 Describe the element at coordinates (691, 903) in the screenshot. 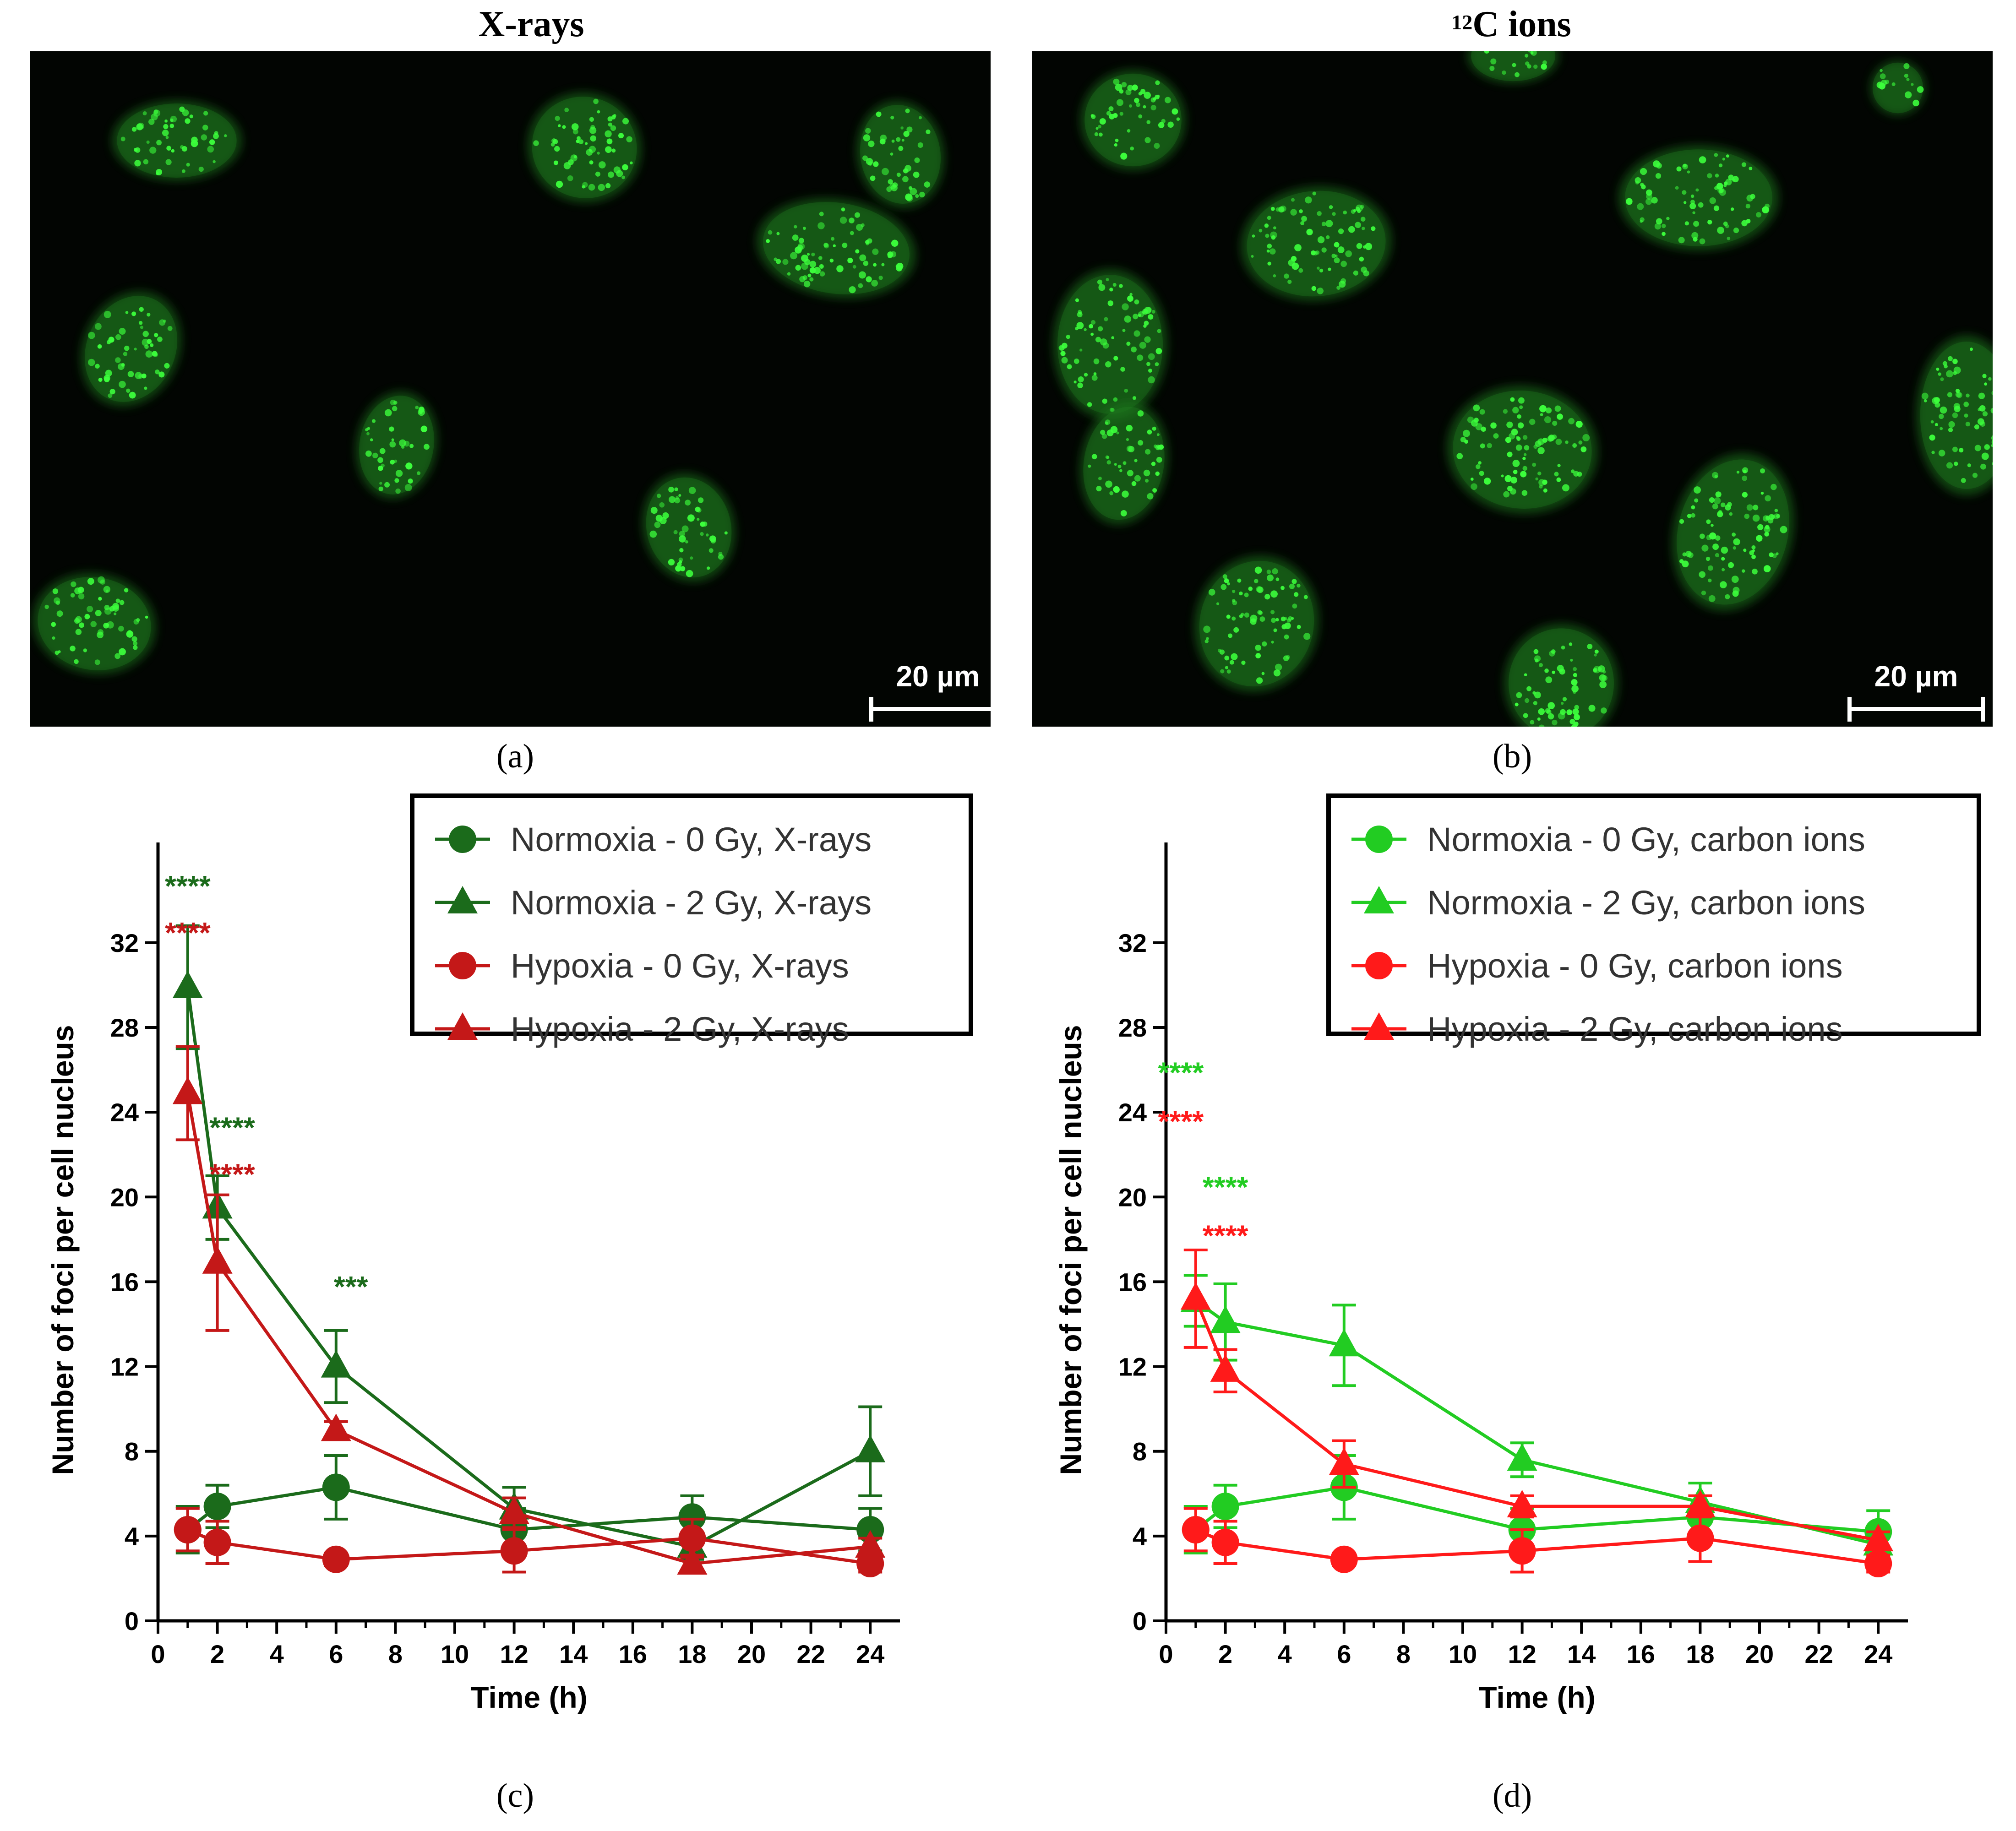

I see `legend-label: Normoxia - 2 Gy, X-rays` at that location.